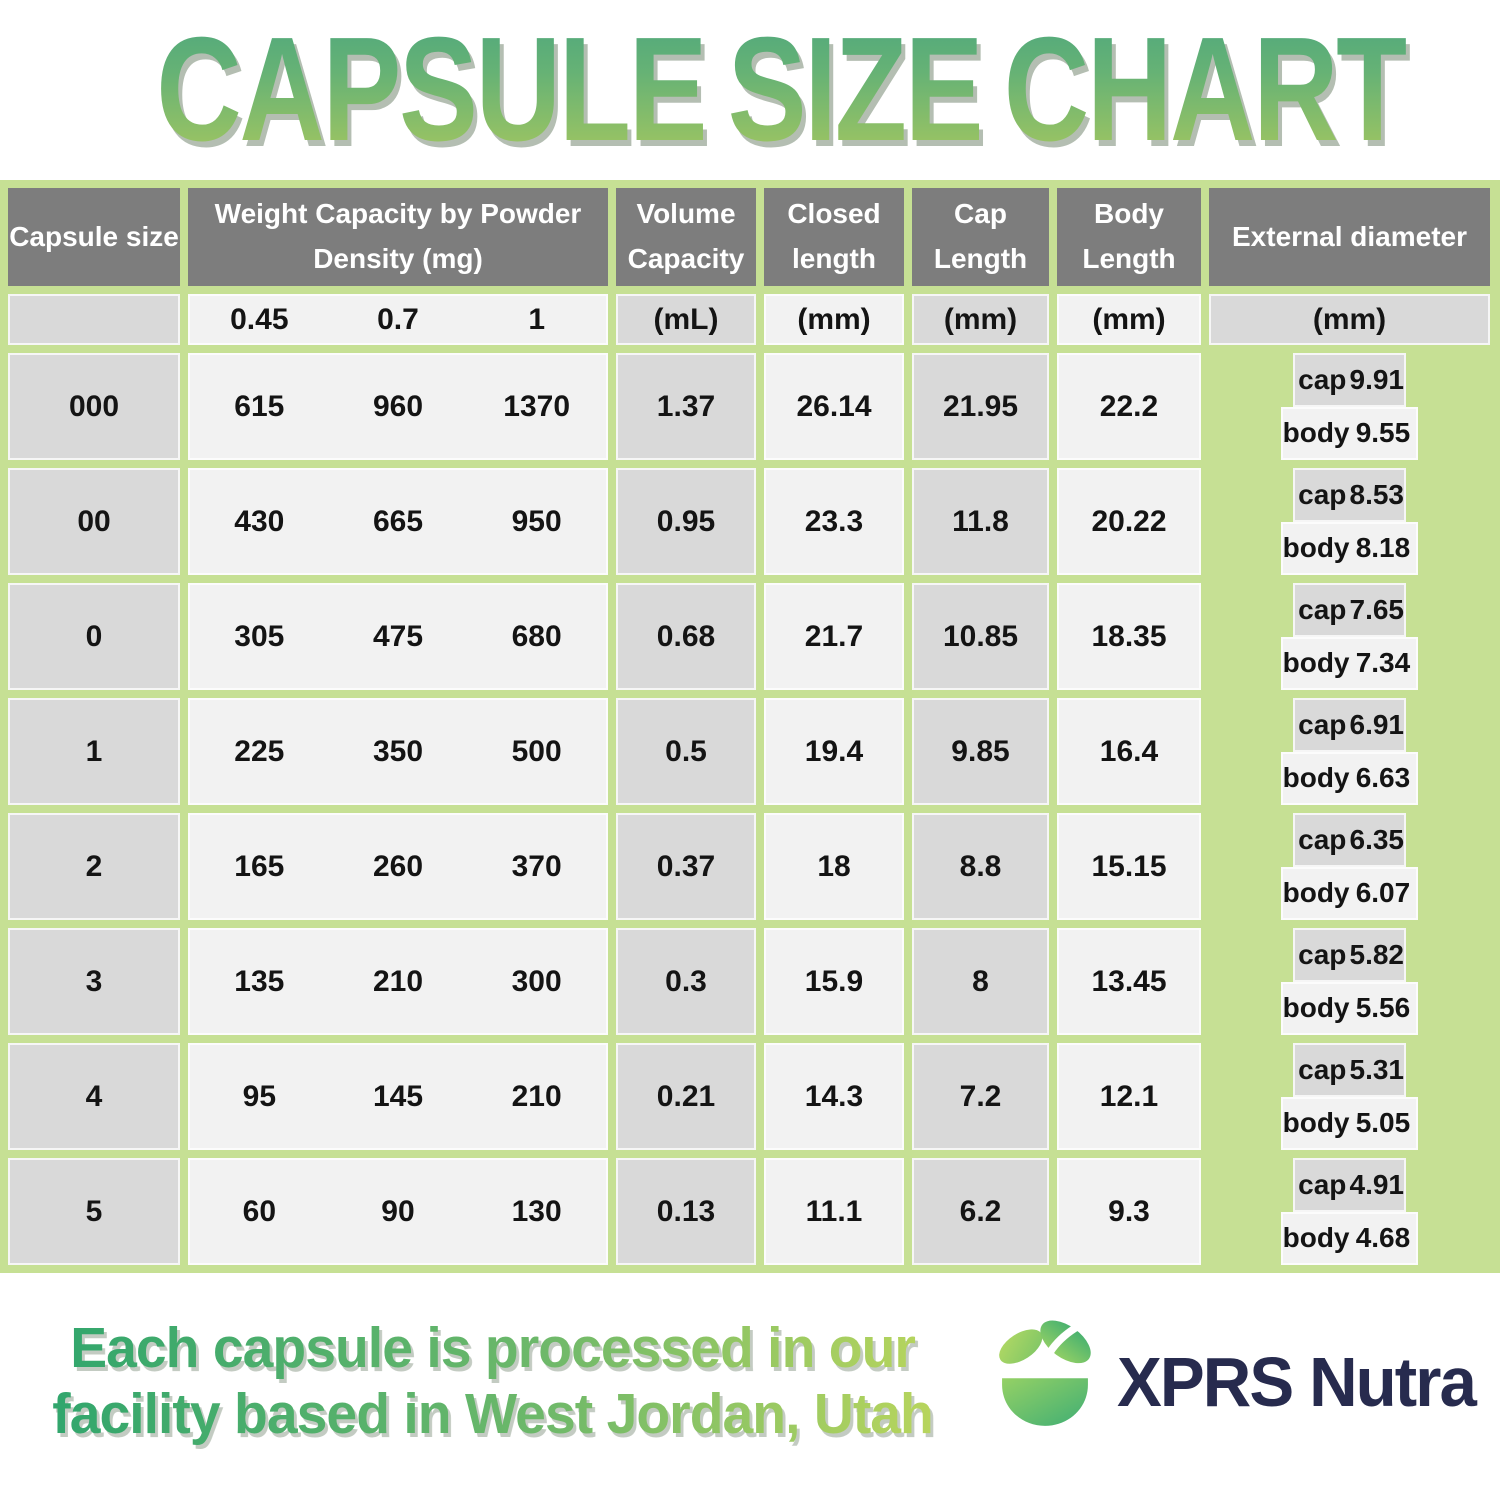 Image resolution: width=1500 pixels, height=1500 pixels. Describe the element at coordinates (980, 237) in the screenshot. I see `header-cap-length: Cap Length` at that location.